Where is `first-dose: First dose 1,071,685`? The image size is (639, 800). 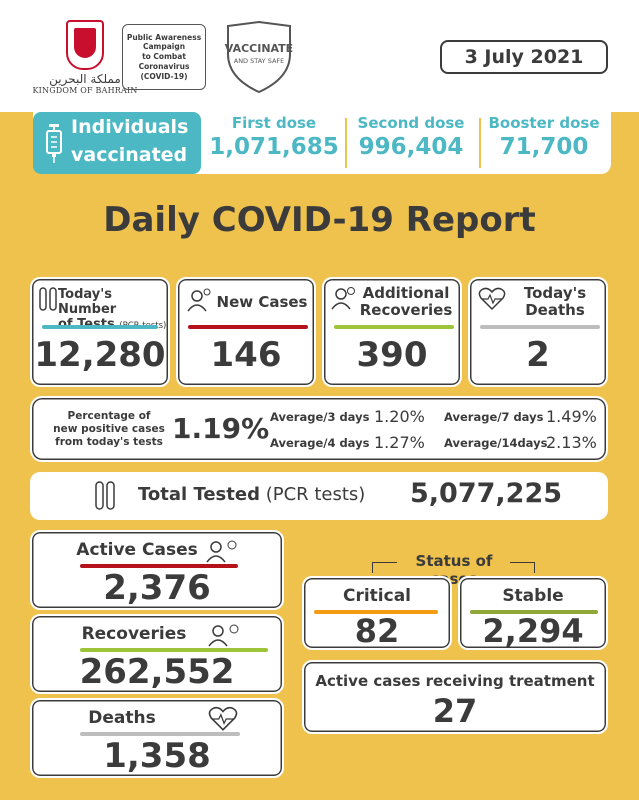 first-dose: First dose 1,071,685 is located at coordinates (274, 137).